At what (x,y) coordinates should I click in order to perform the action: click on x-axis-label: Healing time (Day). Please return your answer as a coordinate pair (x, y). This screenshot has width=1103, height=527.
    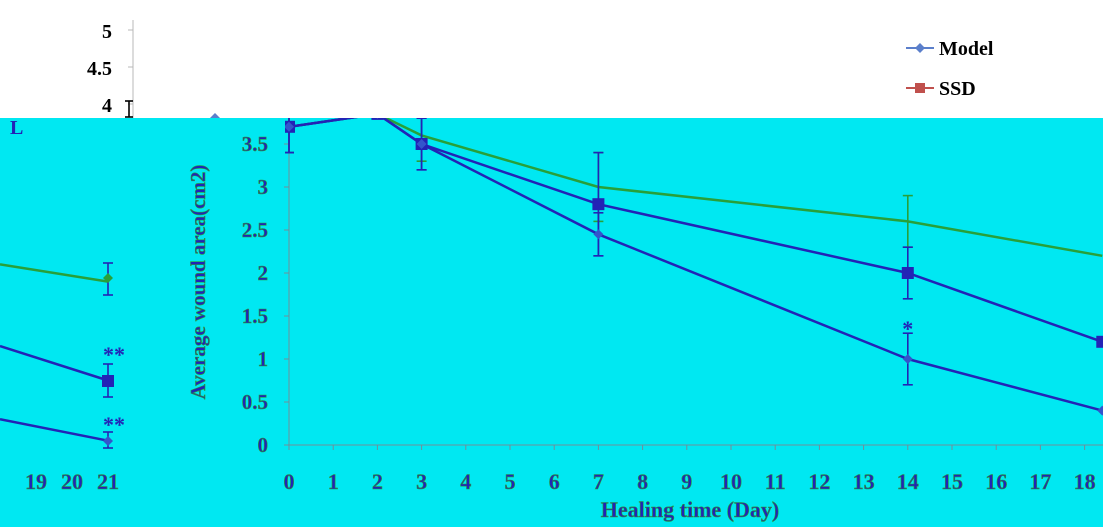
    Looking at the image, I should click on (690, 509).